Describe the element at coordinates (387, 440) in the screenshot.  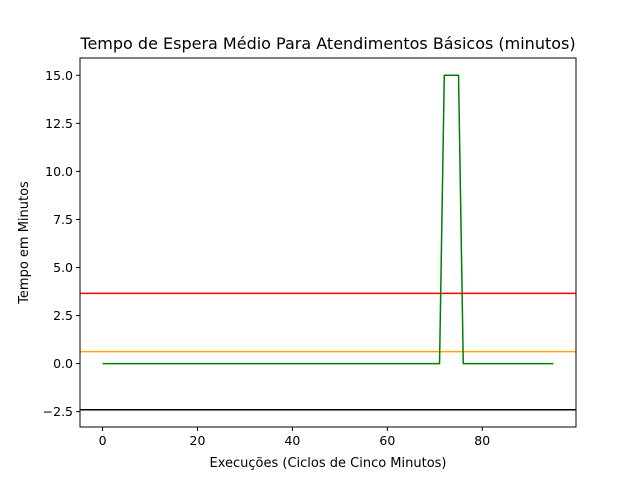
I see `x-tick-label: 60` at that location.